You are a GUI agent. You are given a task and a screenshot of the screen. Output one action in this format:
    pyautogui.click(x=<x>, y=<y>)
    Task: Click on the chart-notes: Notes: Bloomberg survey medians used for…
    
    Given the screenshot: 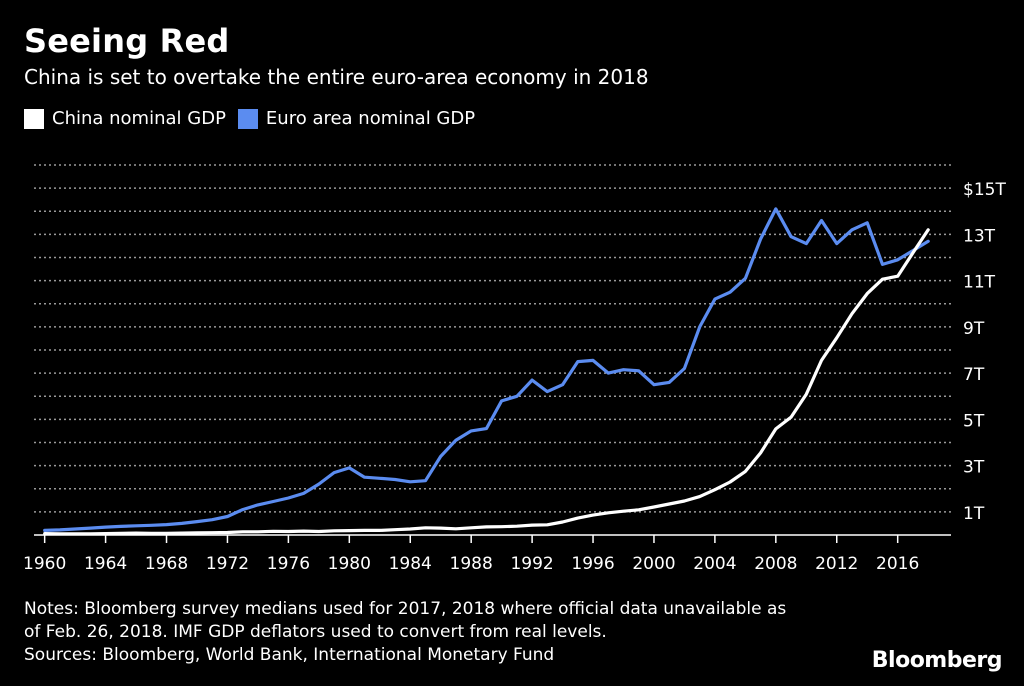 What is the action you would take?
    pyautogui.click(x=454, y=632)
    